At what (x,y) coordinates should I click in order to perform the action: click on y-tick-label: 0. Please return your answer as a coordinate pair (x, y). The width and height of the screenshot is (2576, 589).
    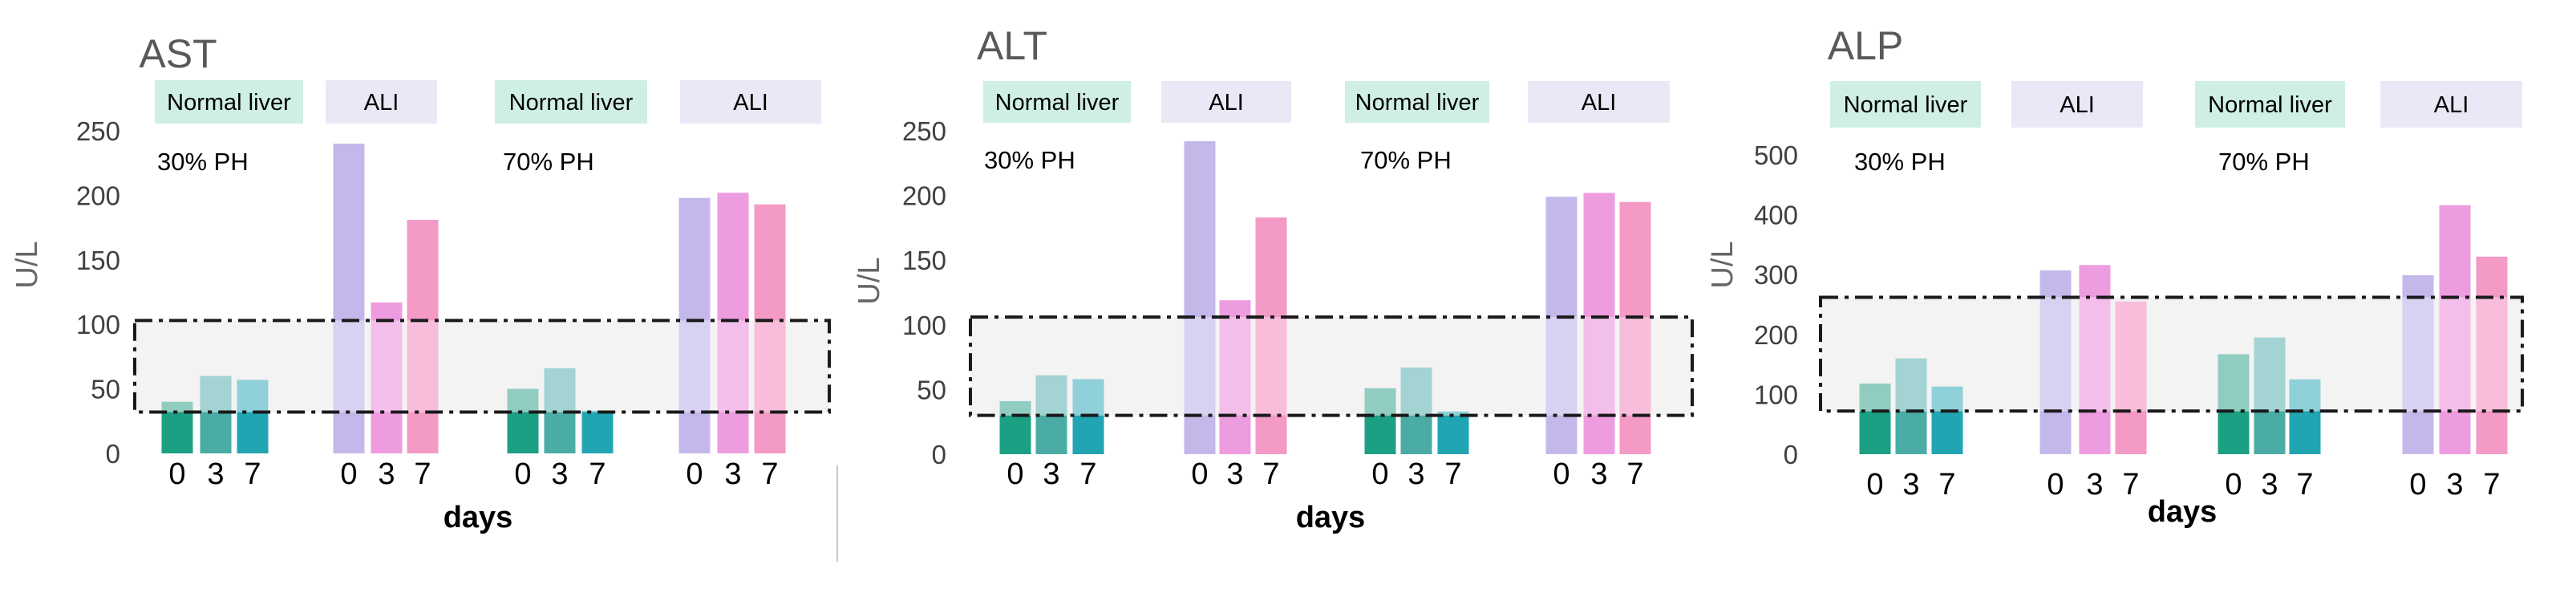
    Looking at the image, I should click on (939, 455).